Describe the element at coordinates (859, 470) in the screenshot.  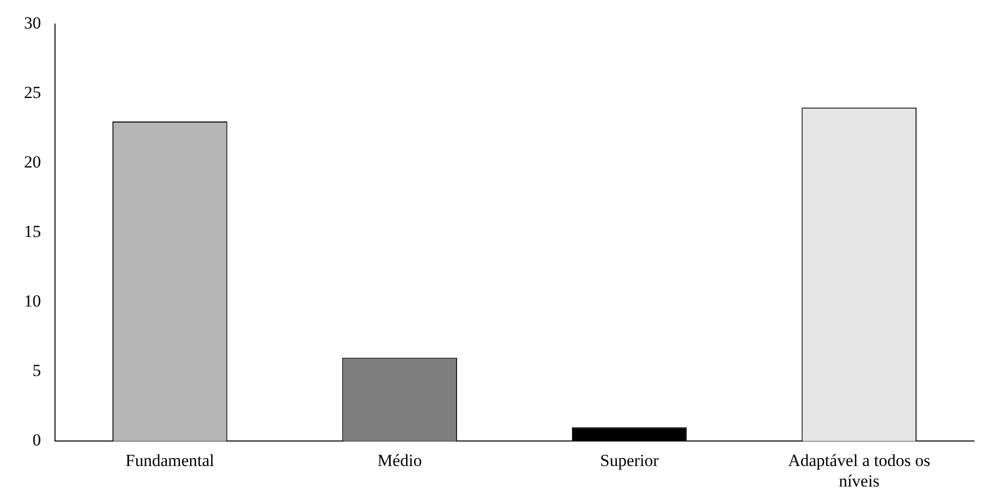
I see `x-tick-label: Adaptável a todos os níveis` at that location.